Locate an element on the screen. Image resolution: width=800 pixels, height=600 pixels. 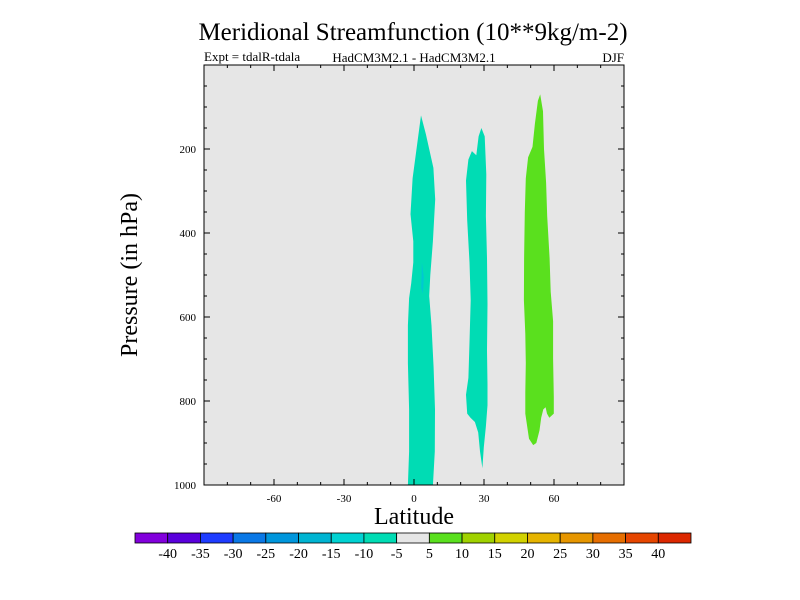
experiment-label: Expt = tdalR-tdala is located at coordinates (252, 56).